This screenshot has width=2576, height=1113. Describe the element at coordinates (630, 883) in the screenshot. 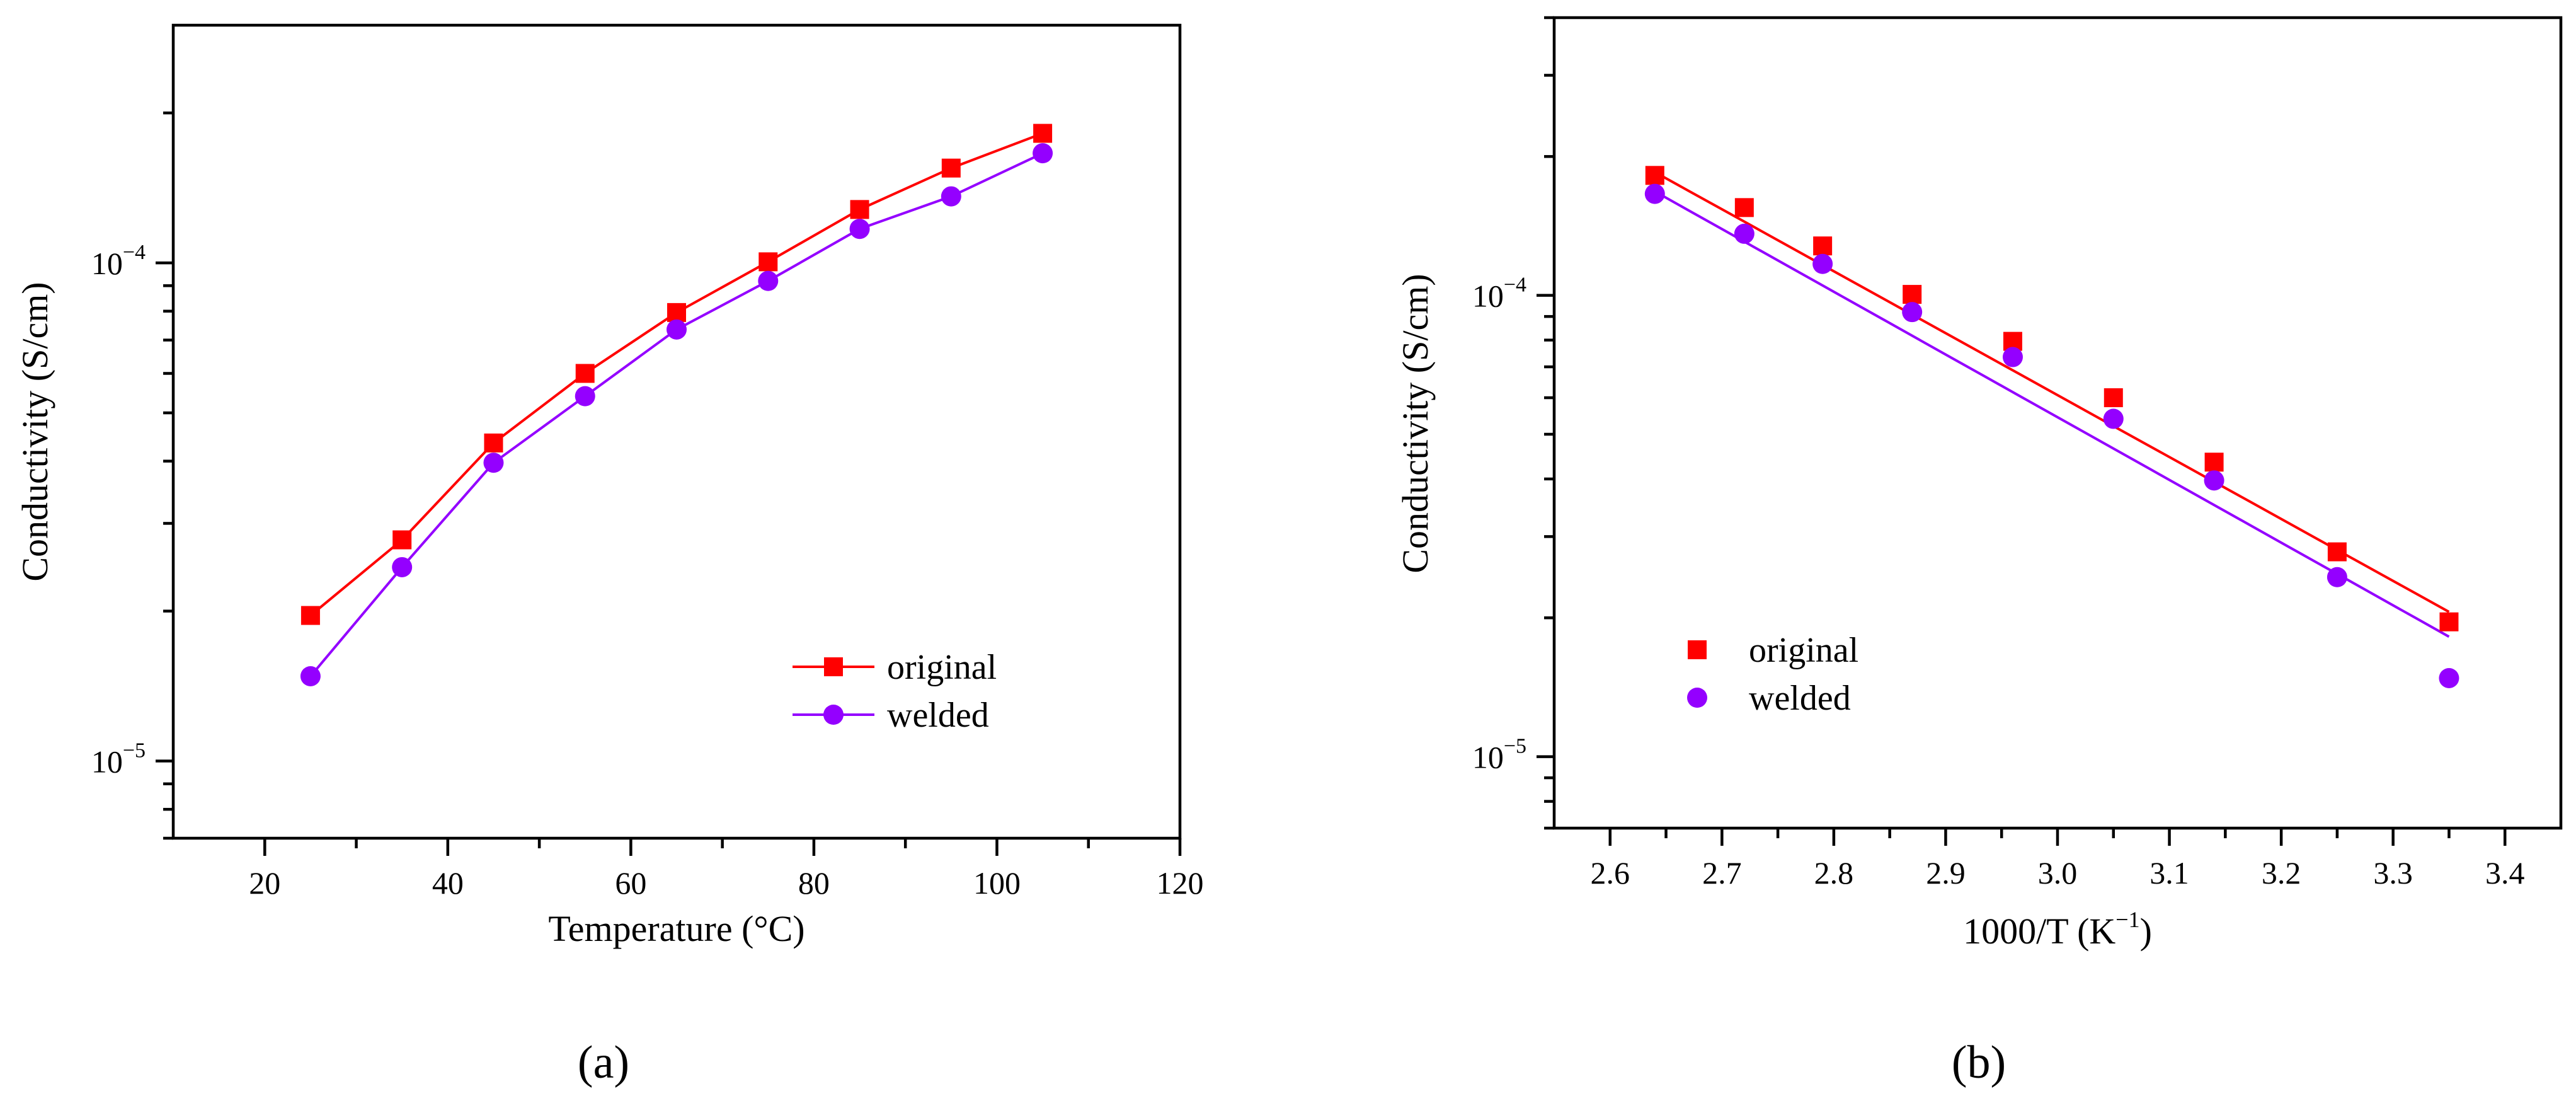

I see `x-tick-label: 60` at that location.